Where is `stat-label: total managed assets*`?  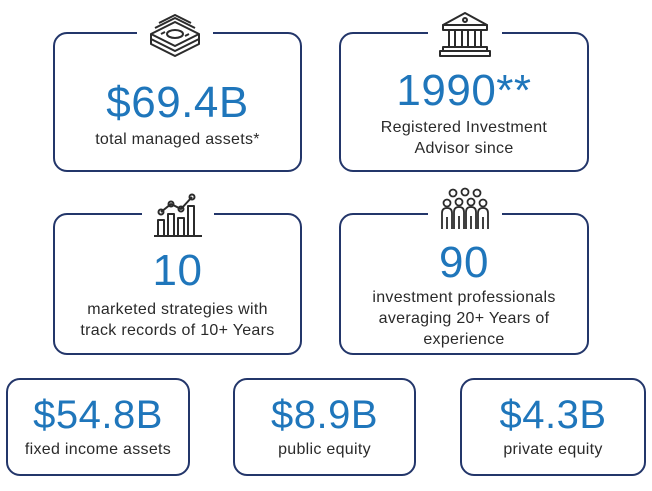
stat-label: total managed assets* is located at coordinates (177, 139).